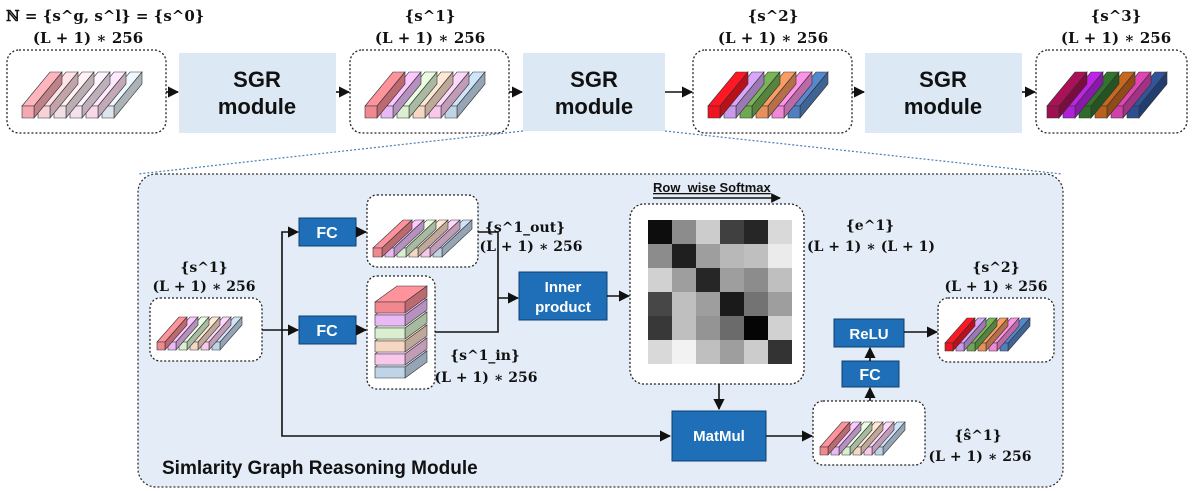 The width and height of the screenshot is (1194, 491). I want to click on s0-feature-bars, so click(82, 95).